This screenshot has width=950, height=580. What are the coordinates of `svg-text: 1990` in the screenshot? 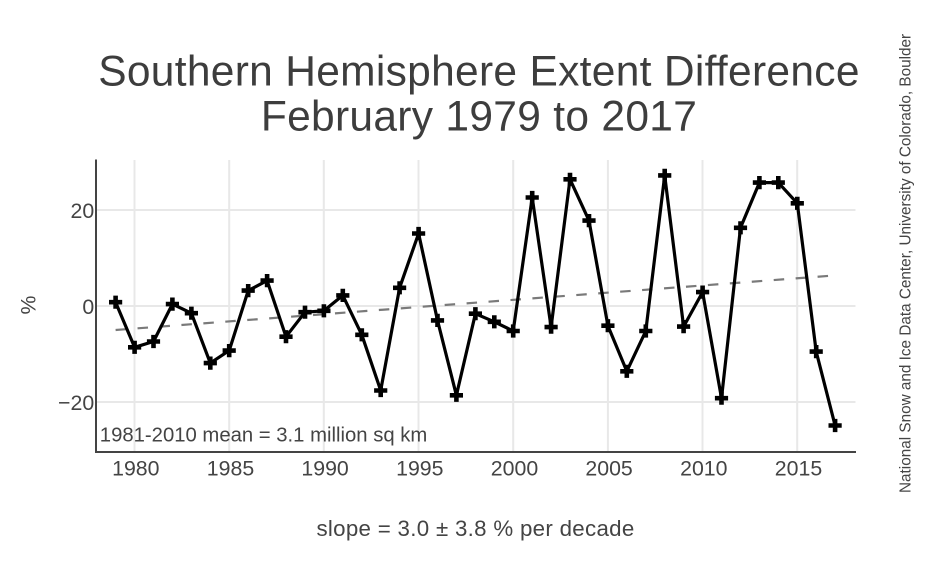 It's located at (325, 468).